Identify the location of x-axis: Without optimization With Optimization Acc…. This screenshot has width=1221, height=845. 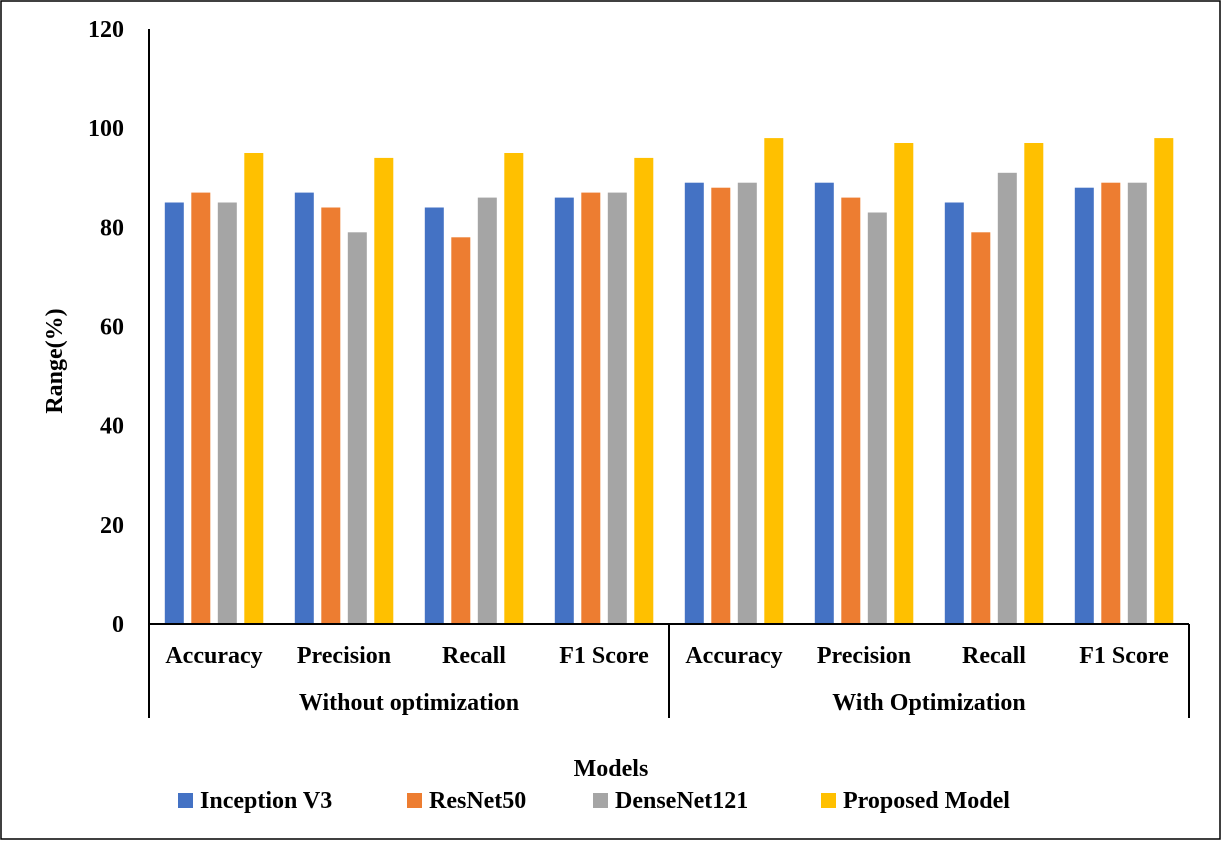
(669, 670).